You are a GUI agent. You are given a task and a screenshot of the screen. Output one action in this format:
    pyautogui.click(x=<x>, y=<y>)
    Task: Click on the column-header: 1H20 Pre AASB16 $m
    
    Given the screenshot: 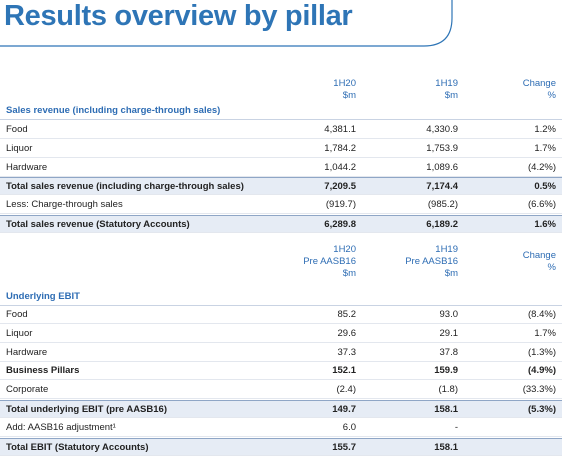 What is the action you would take?
    pyautogui.click(x=329, y=262)
    